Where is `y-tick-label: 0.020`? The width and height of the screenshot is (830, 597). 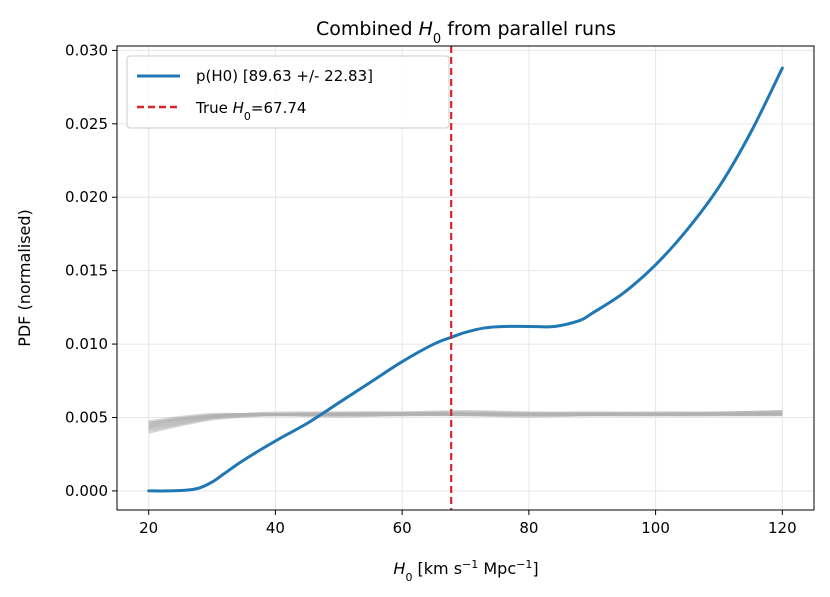
y-tick-label: 0.020 is located at coordinates (86, 197).